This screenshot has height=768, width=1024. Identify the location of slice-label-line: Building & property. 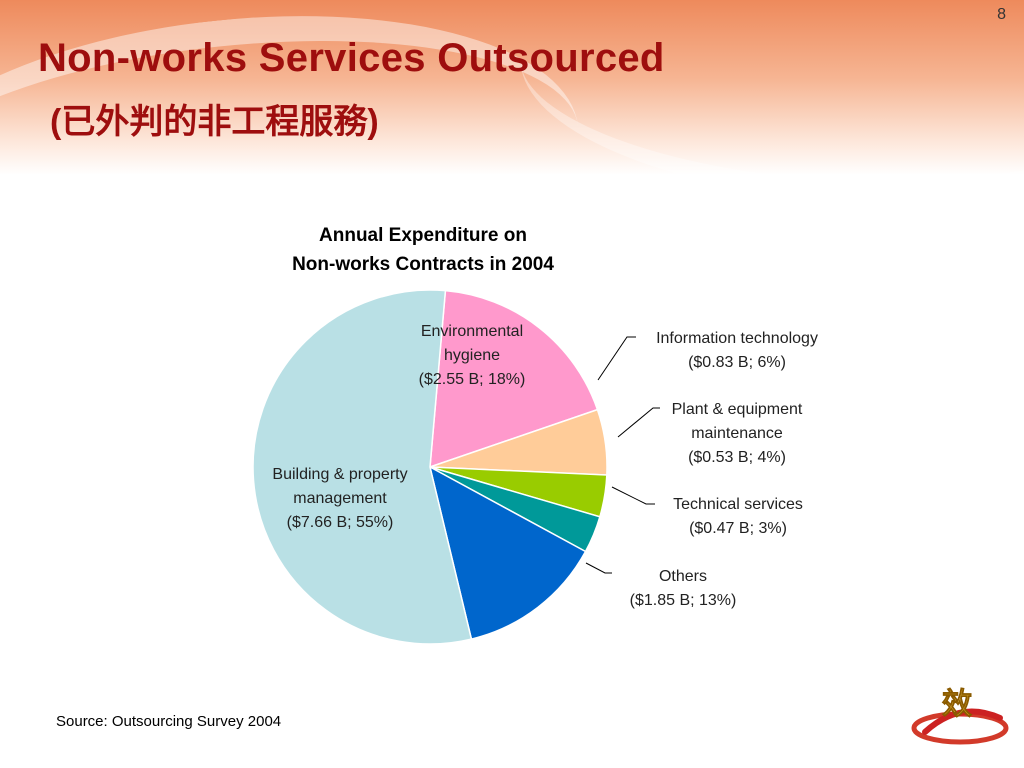
(339, 474).